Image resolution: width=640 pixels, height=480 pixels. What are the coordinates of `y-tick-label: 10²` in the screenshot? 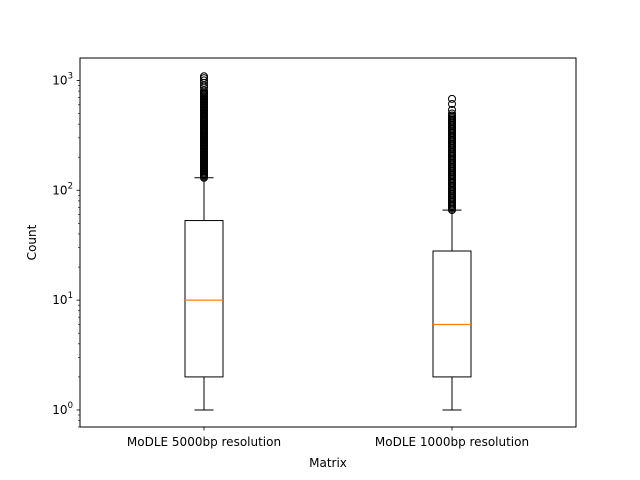 It's located at (62, 189).